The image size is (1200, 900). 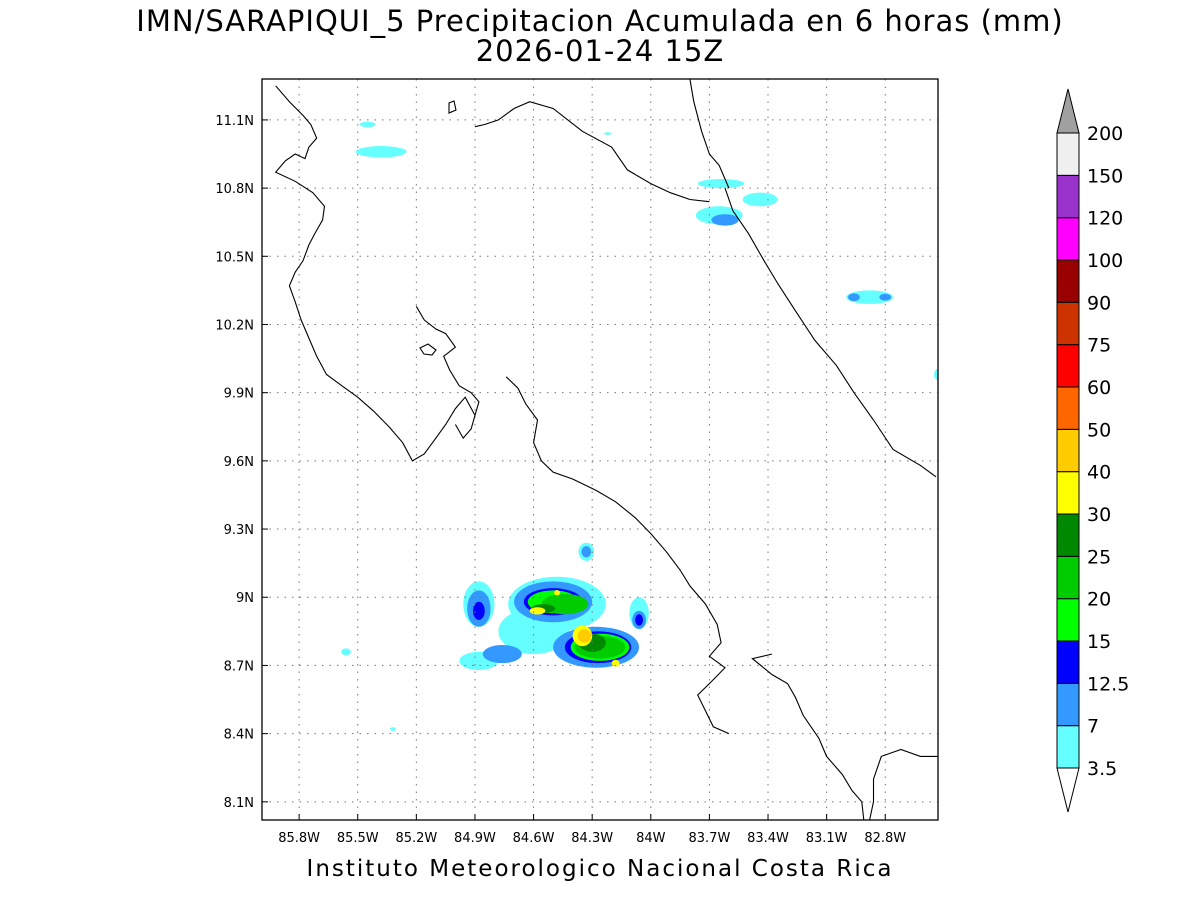 What do you see at coordinates (600, 51) in the screenshot?
I see `map-date: 2026-01-24 15Z` at bounding box center [600, 51].